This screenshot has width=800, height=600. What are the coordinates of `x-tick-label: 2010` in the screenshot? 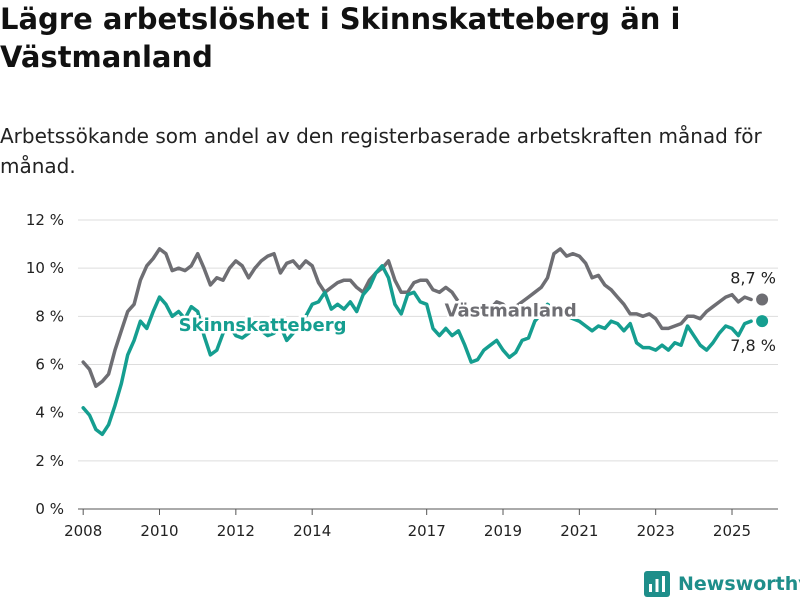 It's located at (159, 531).